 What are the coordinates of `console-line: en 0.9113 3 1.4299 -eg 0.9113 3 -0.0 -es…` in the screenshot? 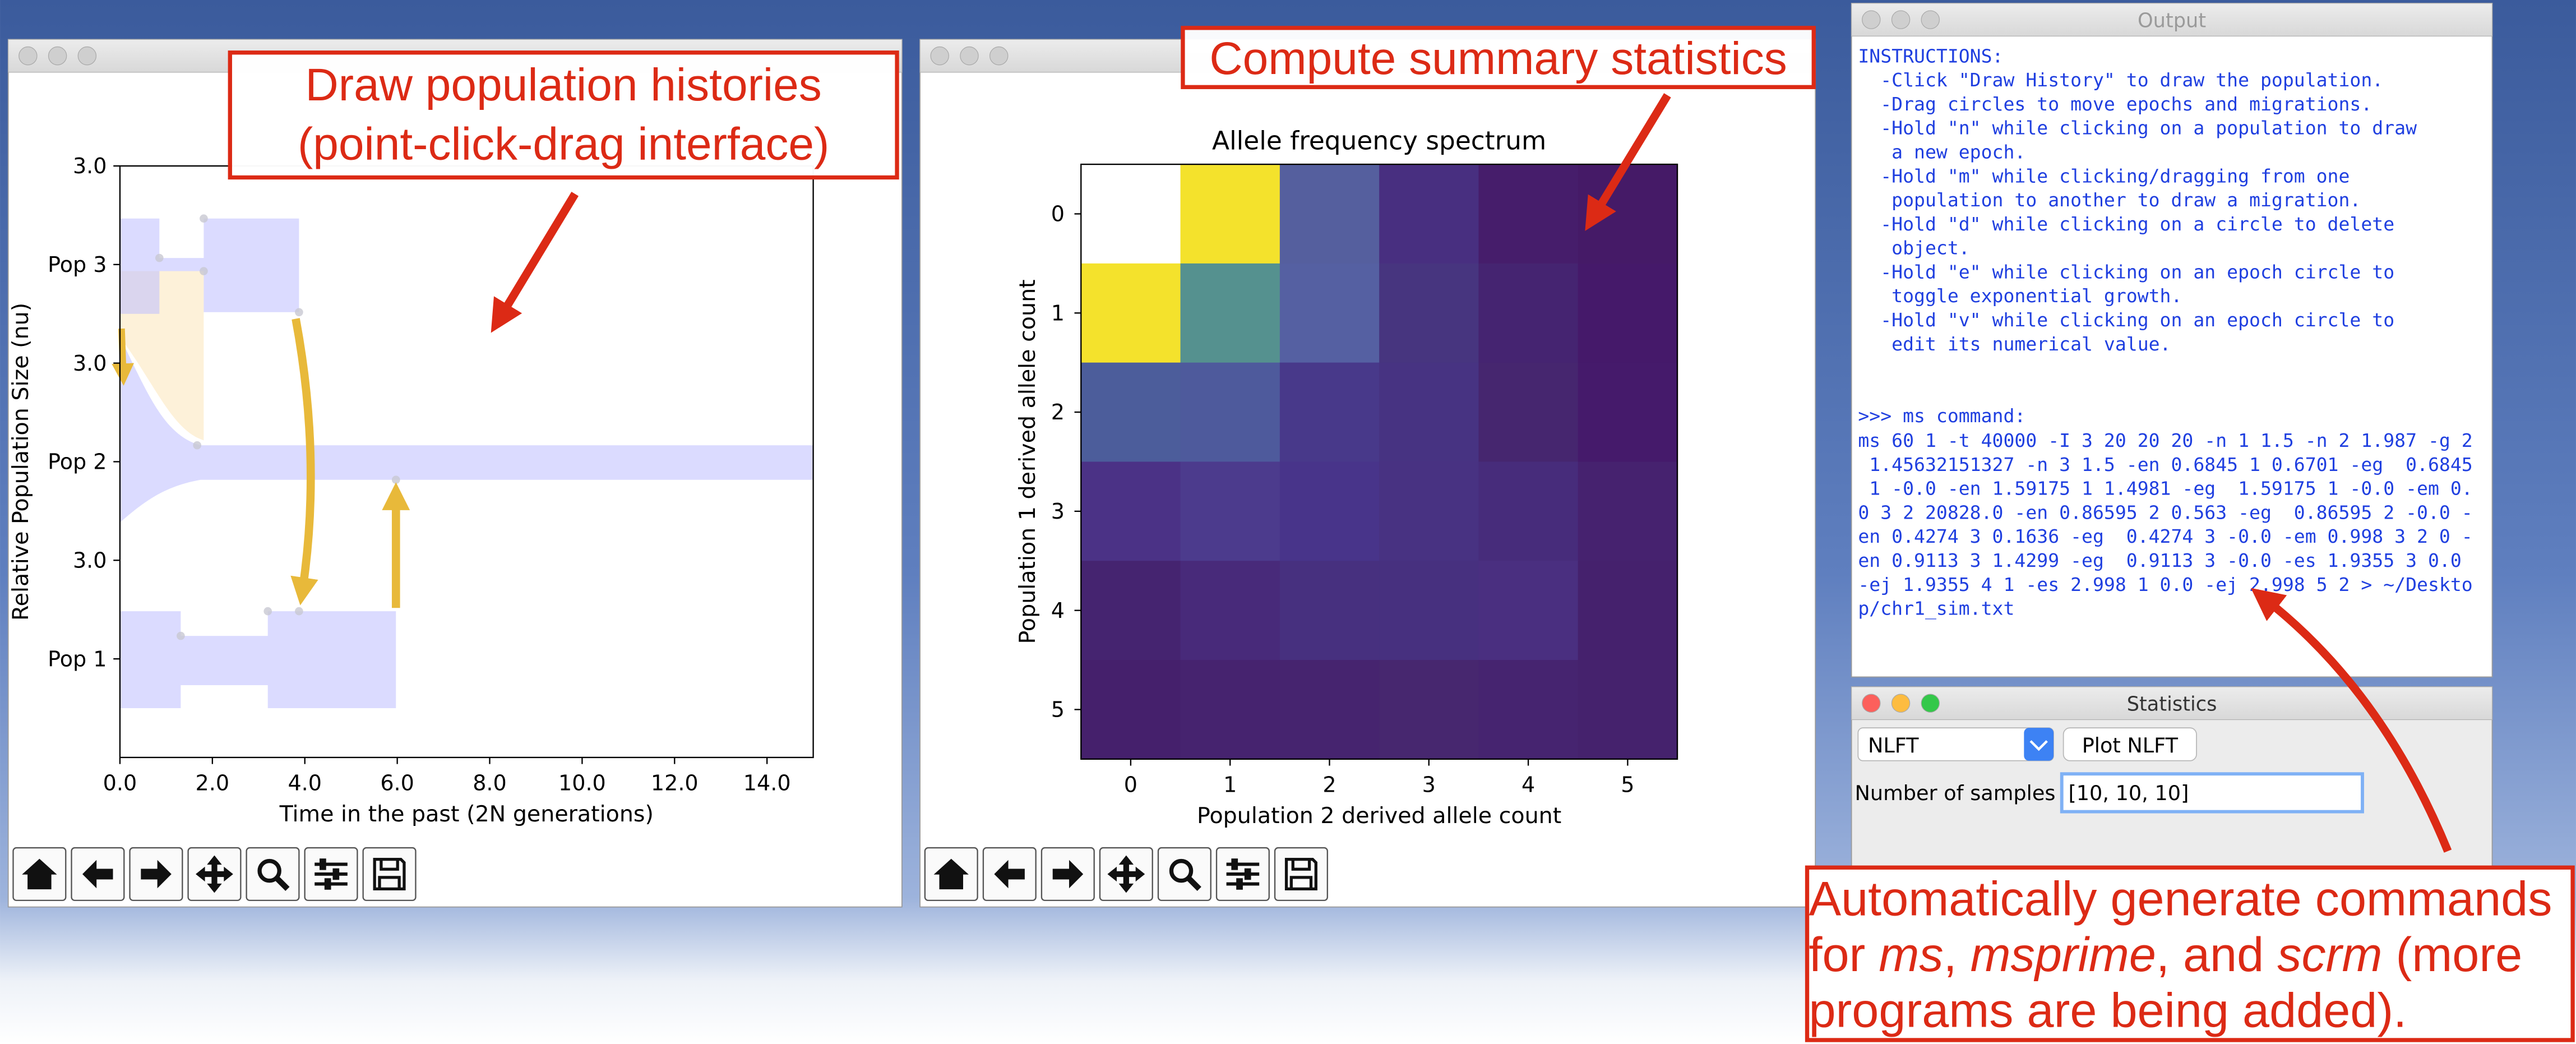 It's located at (2159, 560).